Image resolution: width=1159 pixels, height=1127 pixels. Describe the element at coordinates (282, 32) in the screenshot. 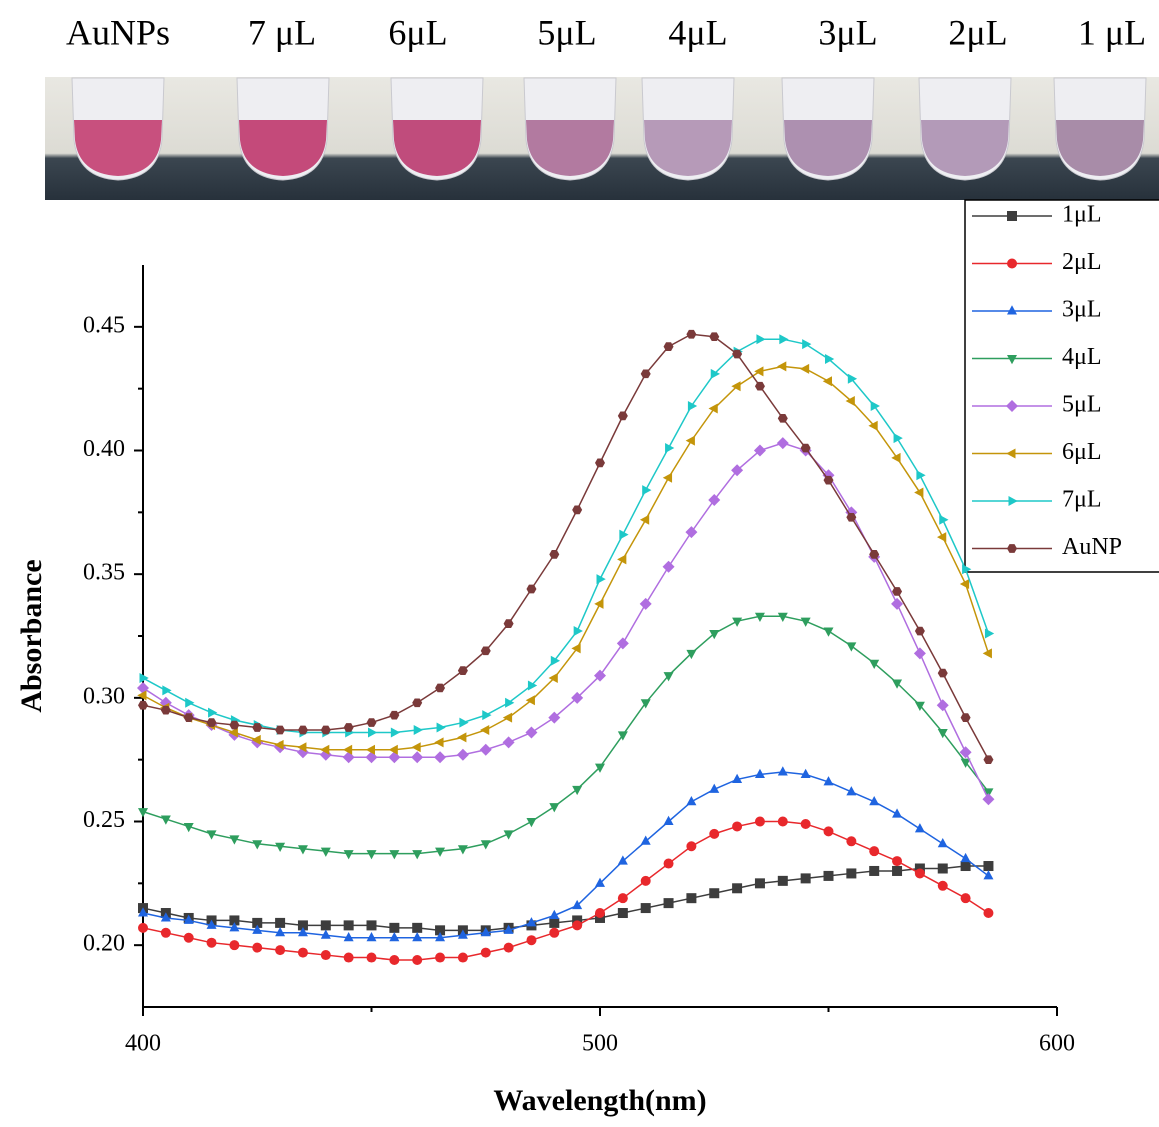

I see `photo-label: 7 μL` at that location.